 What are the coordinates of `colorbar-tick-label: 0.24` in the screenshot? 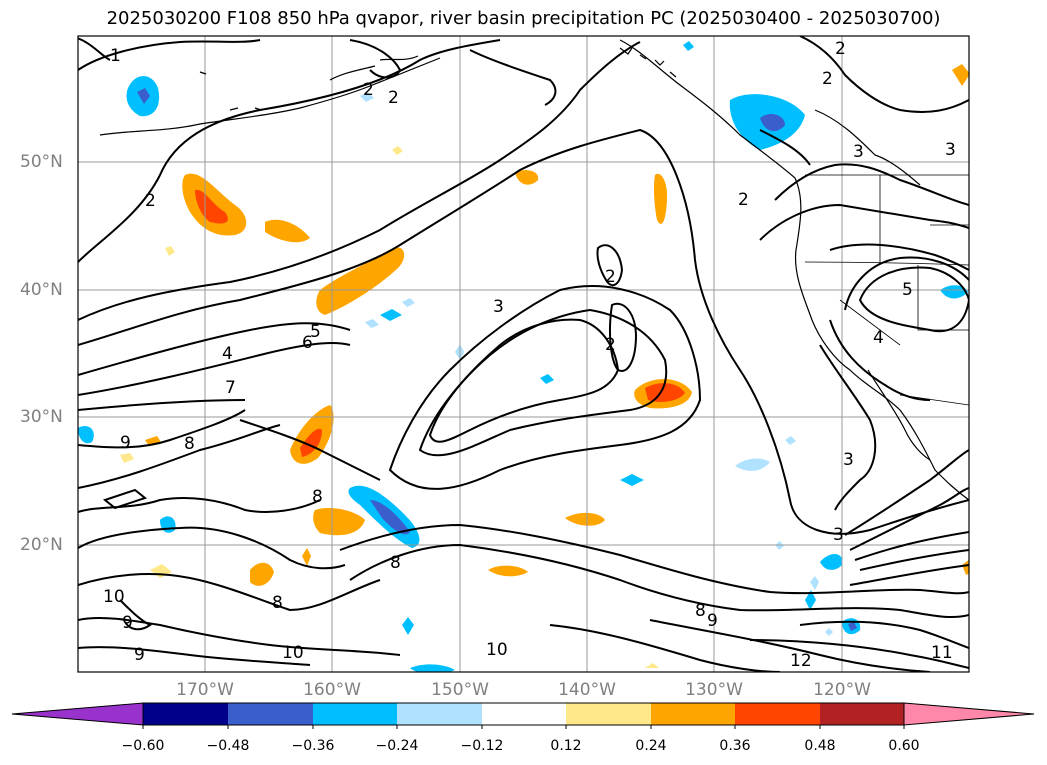 It's located at (651, 746).